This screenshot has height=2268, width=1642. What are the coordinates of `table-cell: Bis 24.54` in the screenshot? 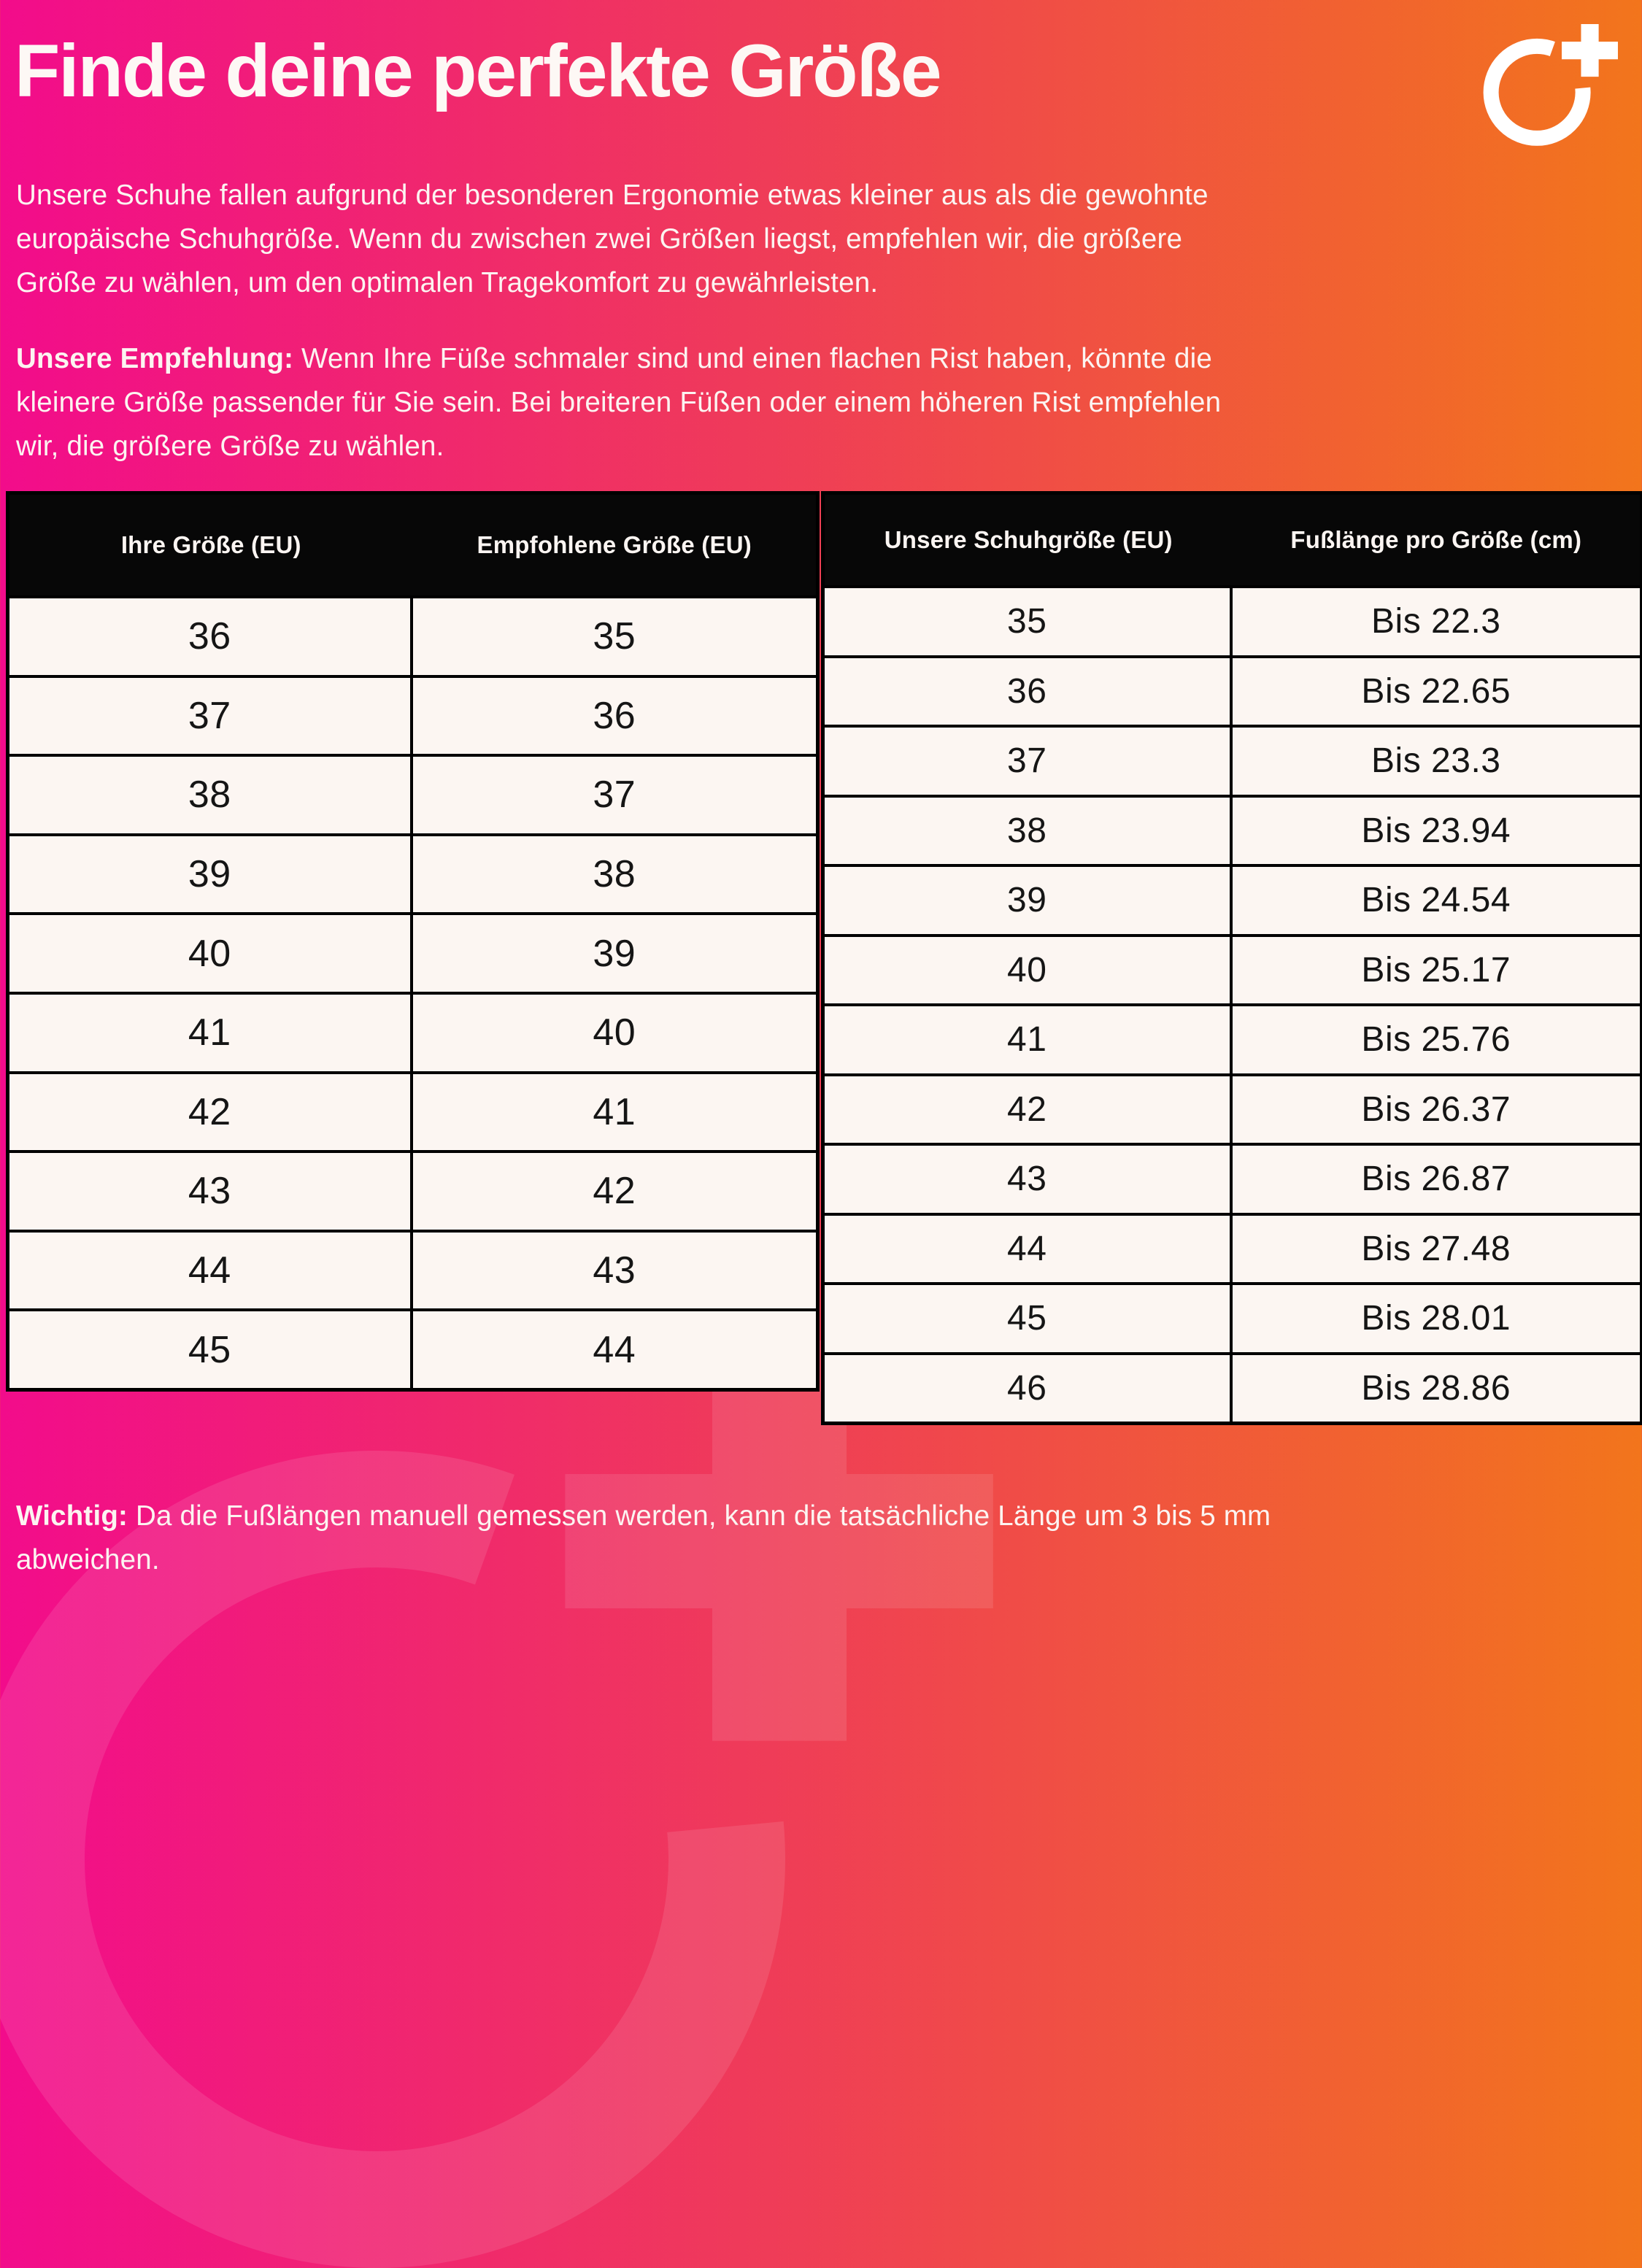 It's located at (1436, 901).